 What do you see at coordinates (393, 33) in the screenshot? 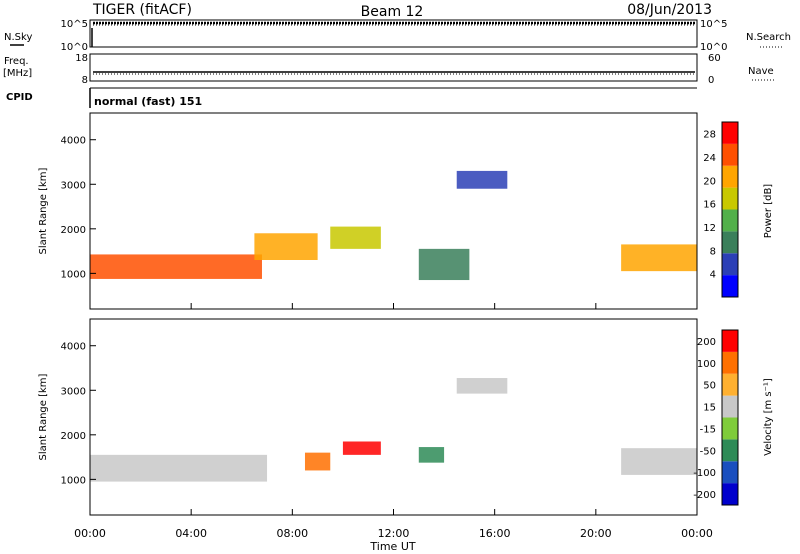
I see `nsky-panel` at bounding box center [393, 33].